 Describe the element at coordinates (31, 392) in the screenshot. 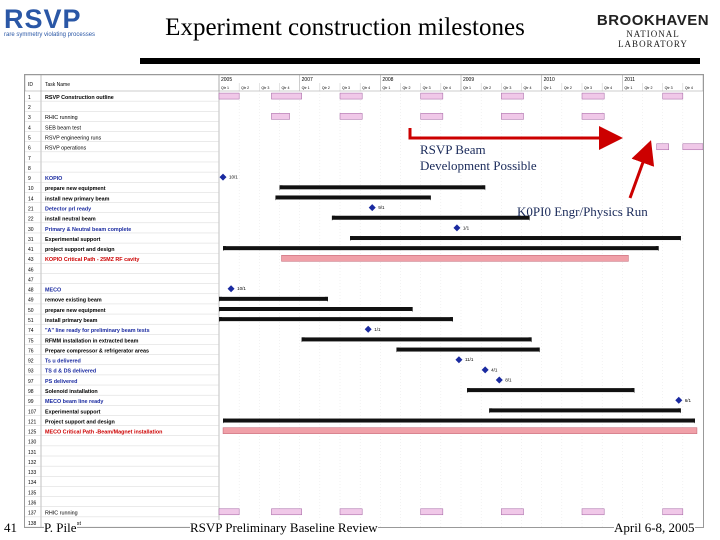

I see `row-id: 98` at that location.